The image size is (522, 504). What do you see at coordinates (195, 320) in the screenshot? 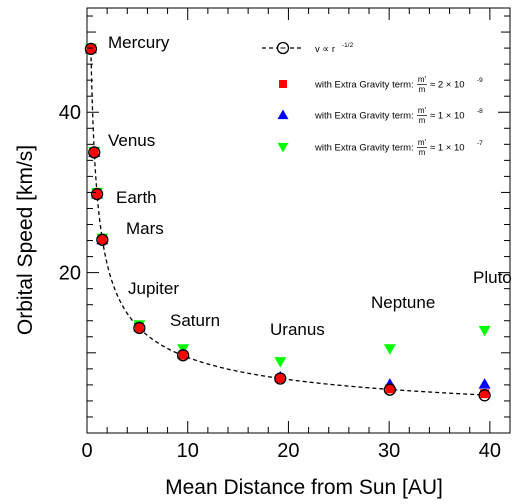
I see `planet-label-saturn: Saturn` at bounding box center [195, 320].